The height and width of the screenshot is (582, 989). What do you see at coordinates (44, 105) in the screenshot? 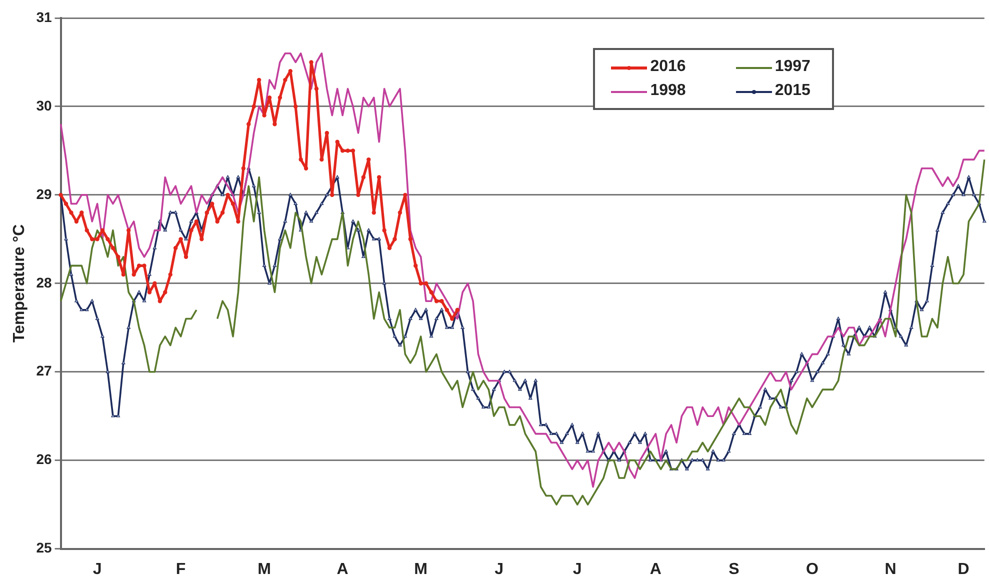
I see `y-tick-label: 30` at bounding box center [44, 105].